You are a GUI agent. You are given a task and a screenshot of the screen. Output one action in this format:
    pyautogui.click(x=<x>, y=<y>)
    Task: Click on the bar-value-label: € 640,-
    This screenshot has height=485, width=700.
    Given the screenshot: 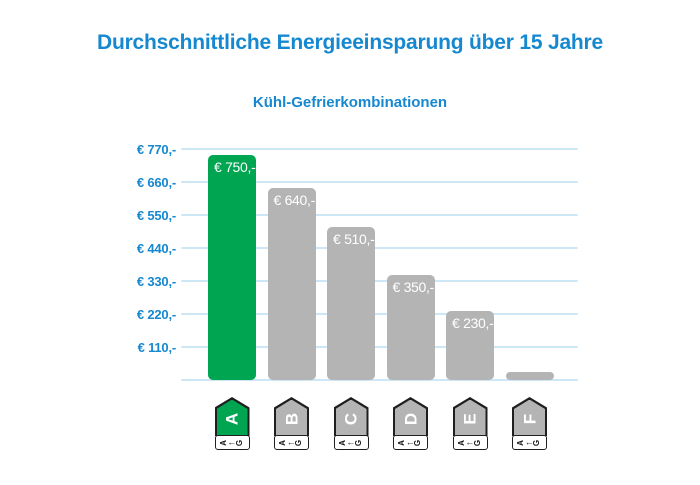 What is the action you would take?
    pyautogui.click(x=294, y=200)
    